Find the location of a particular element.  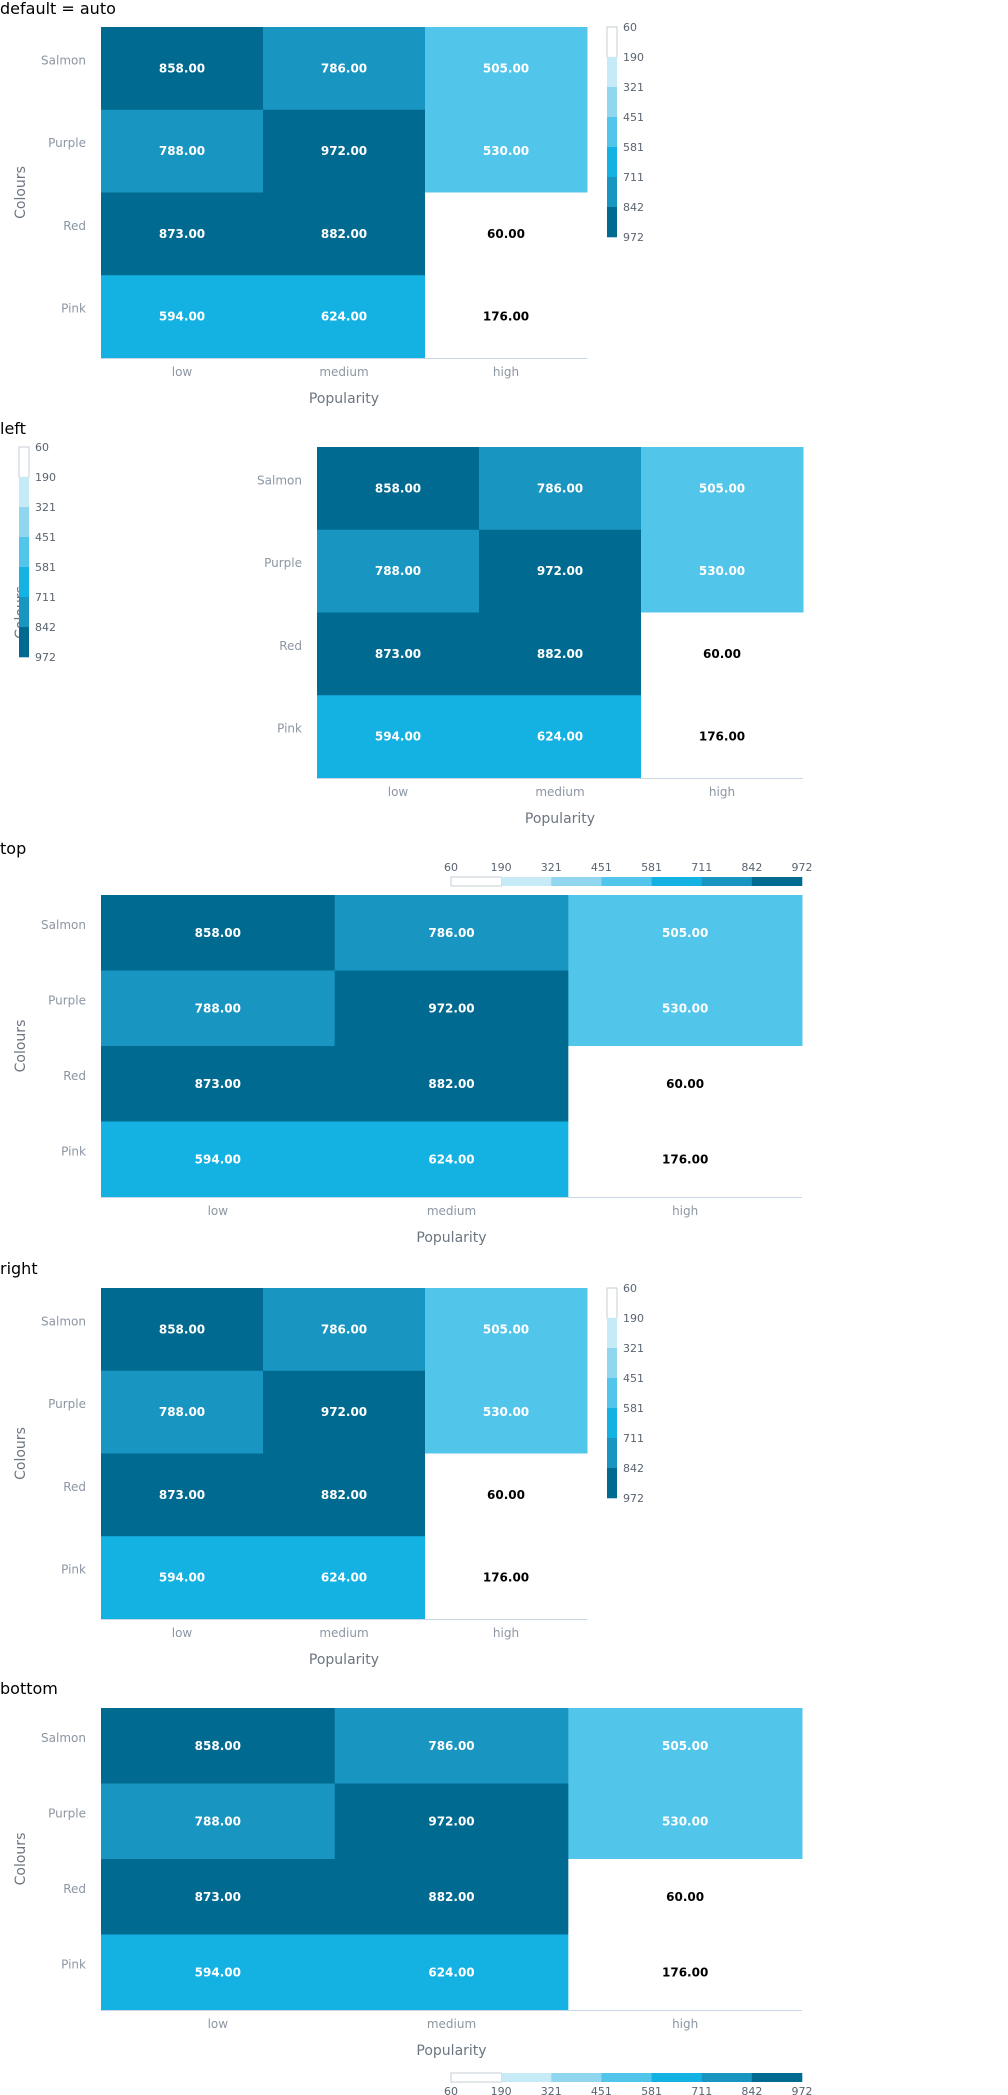

chart-title: top is located at coordinates (13, 848).